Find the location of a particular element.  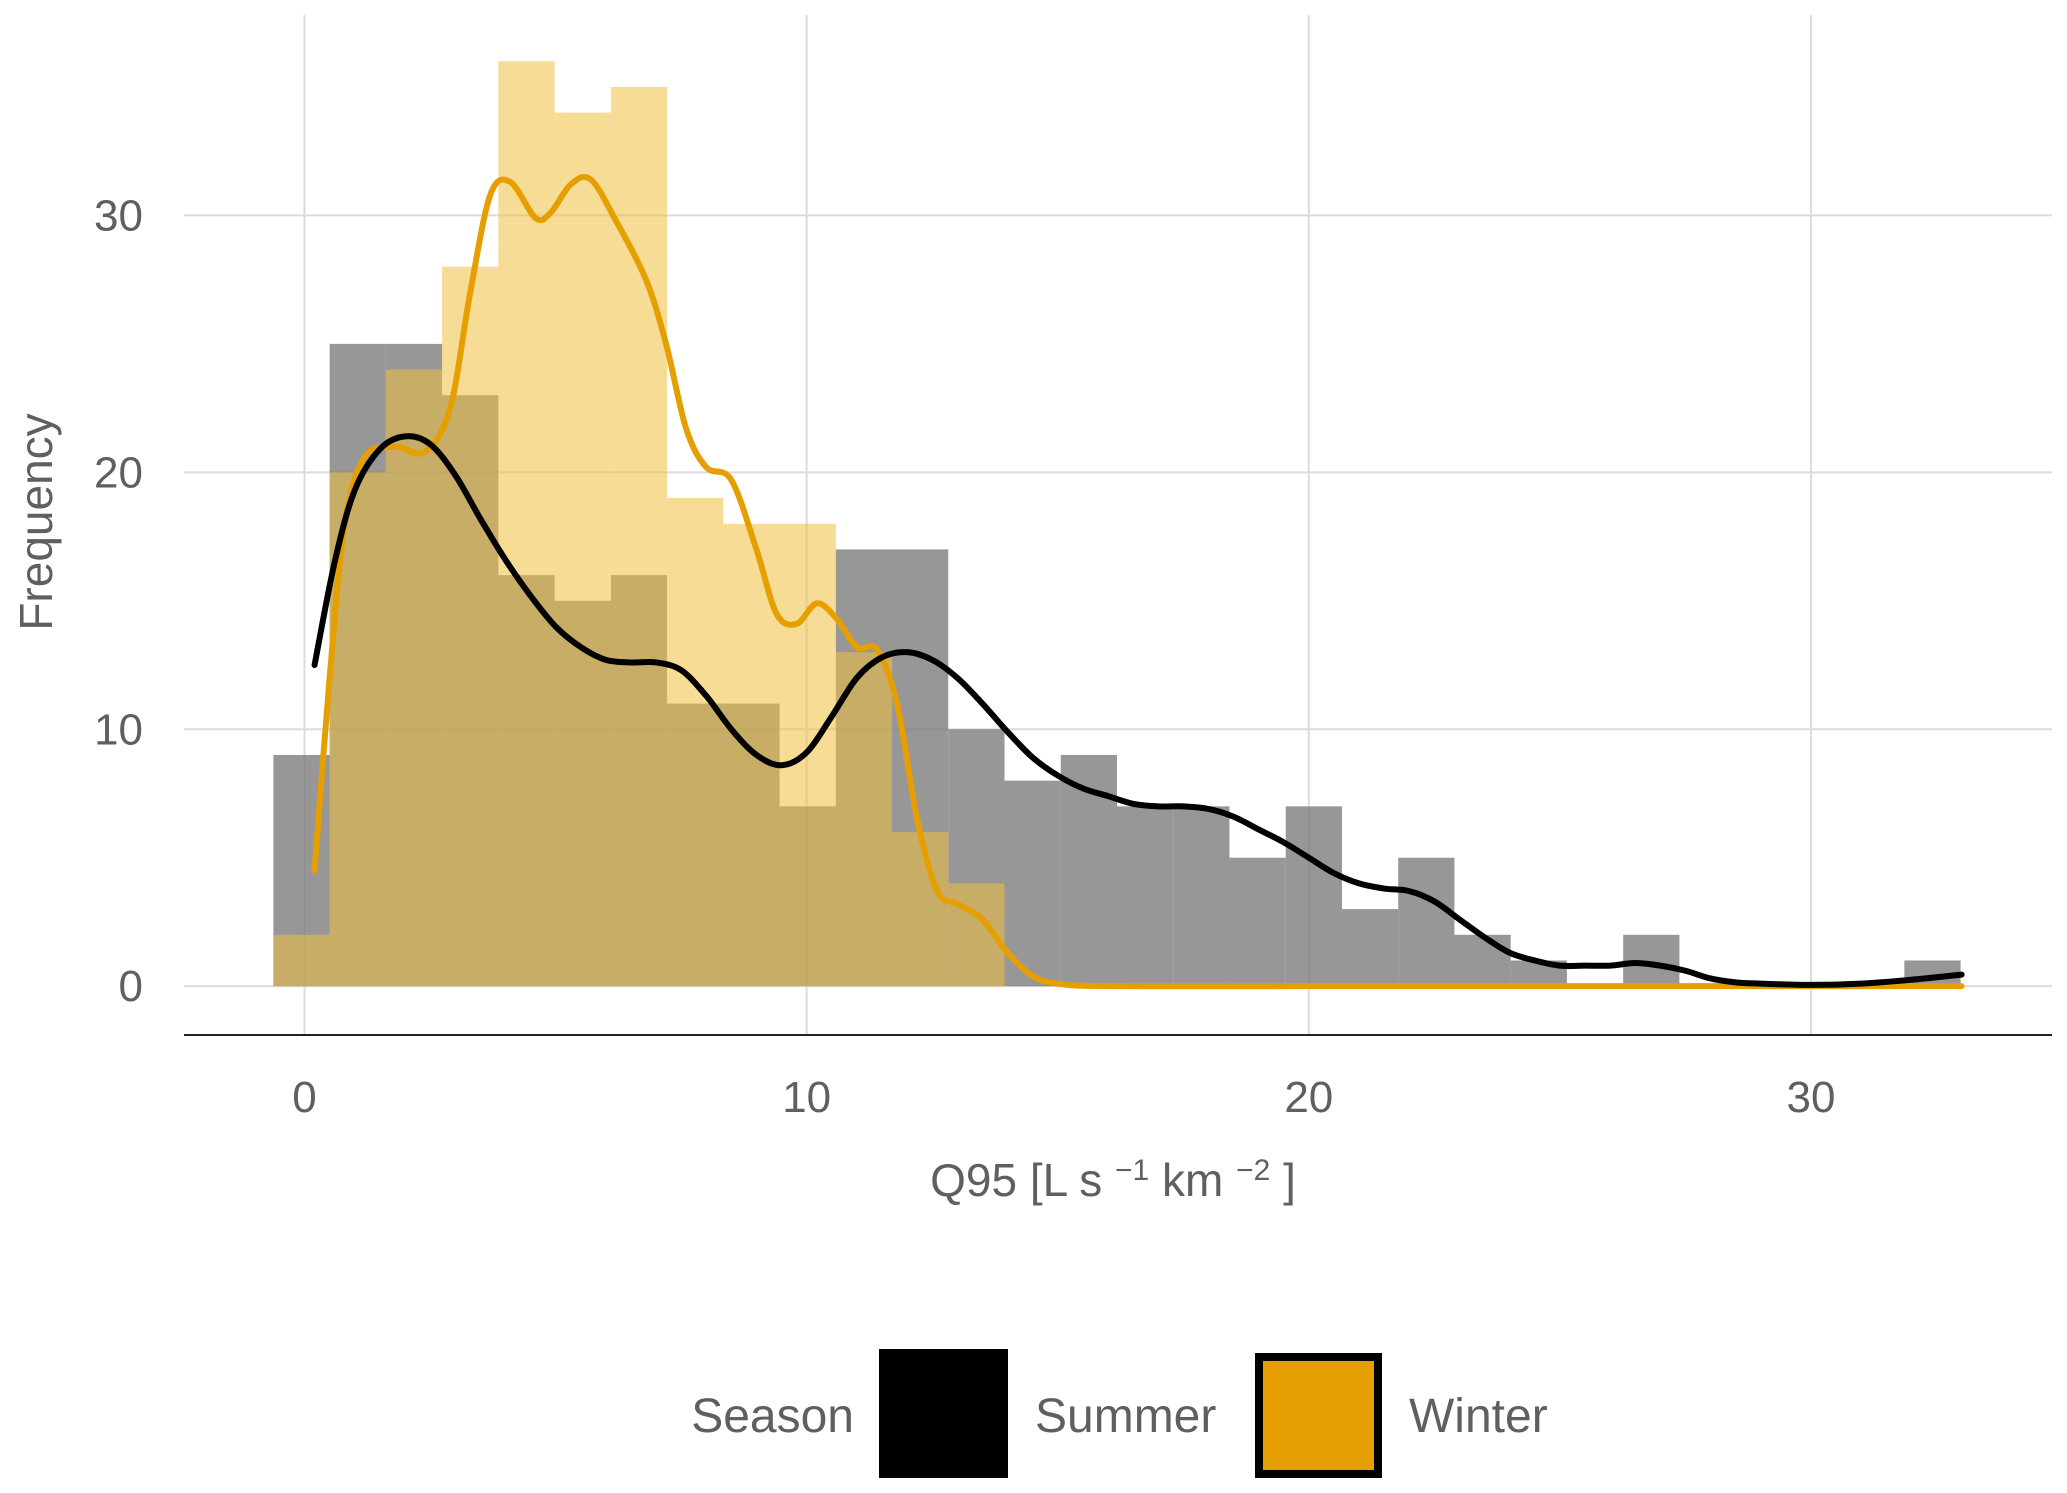

y-tick-label-1: 10 is located at coordinates (118, 729).